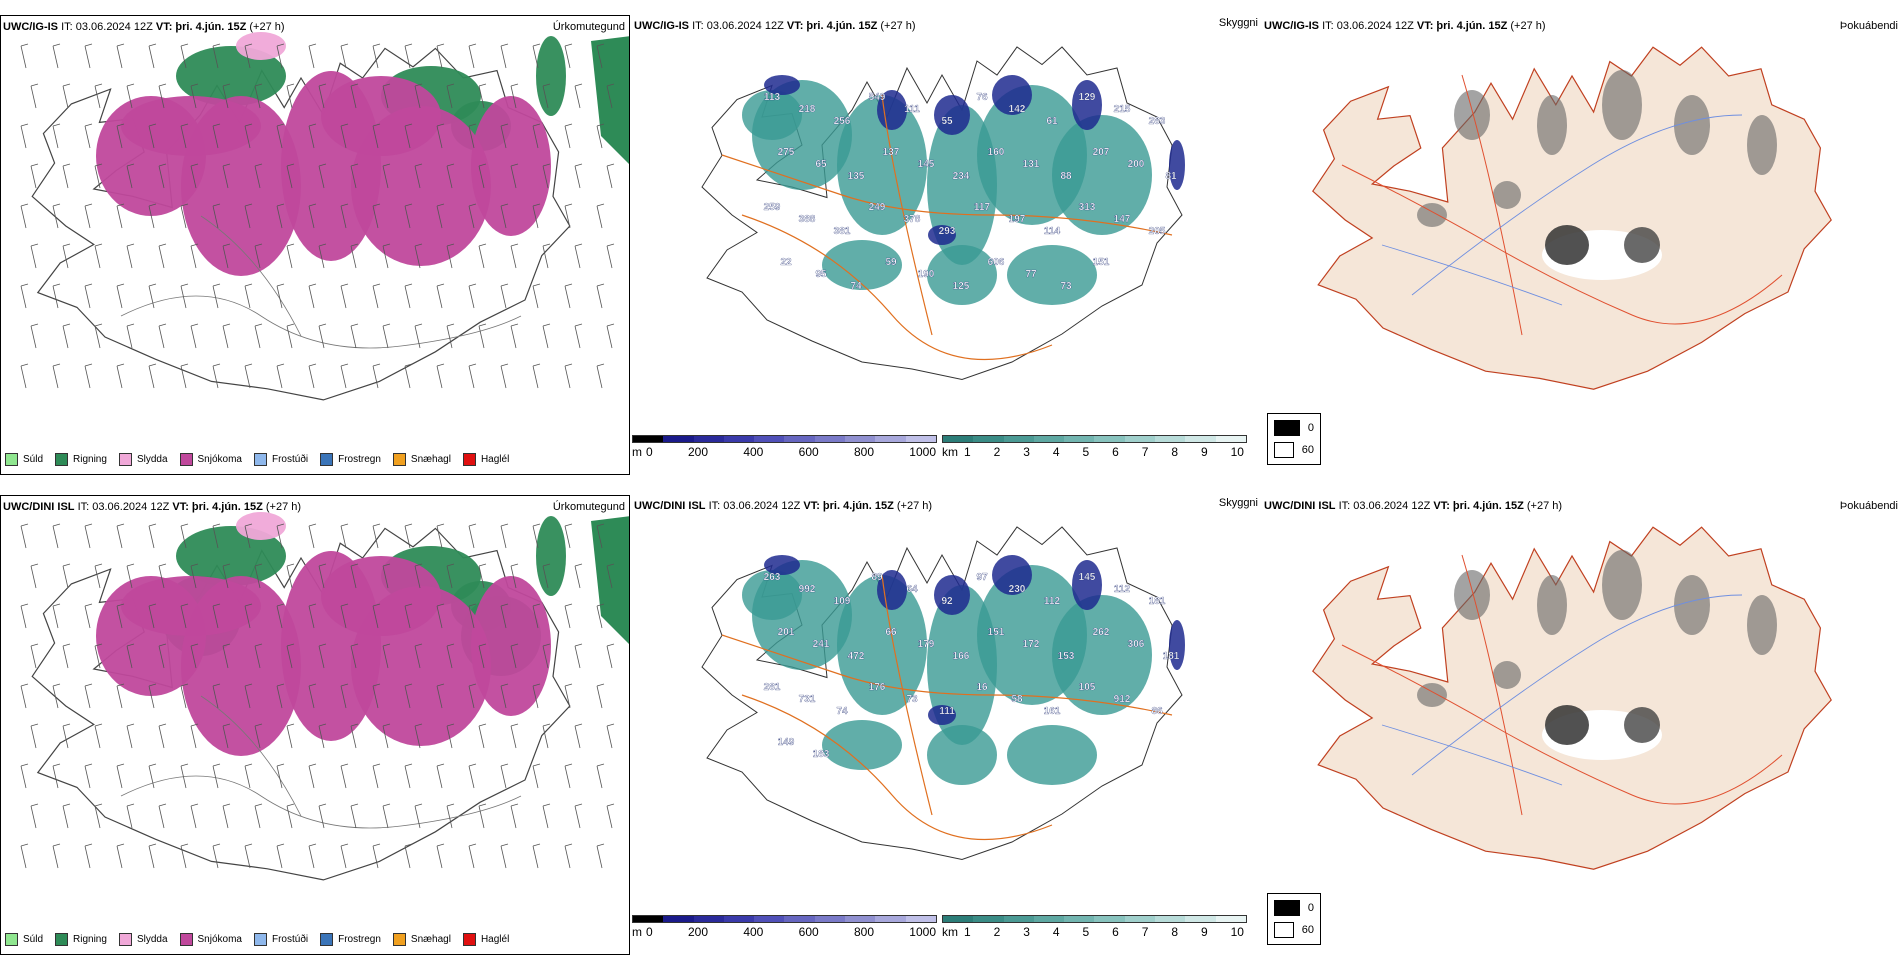 Image resolution: width=1900 pixels, height=960 pixels. I want to click on cloud-base-value: 151, so click(1101, 262).